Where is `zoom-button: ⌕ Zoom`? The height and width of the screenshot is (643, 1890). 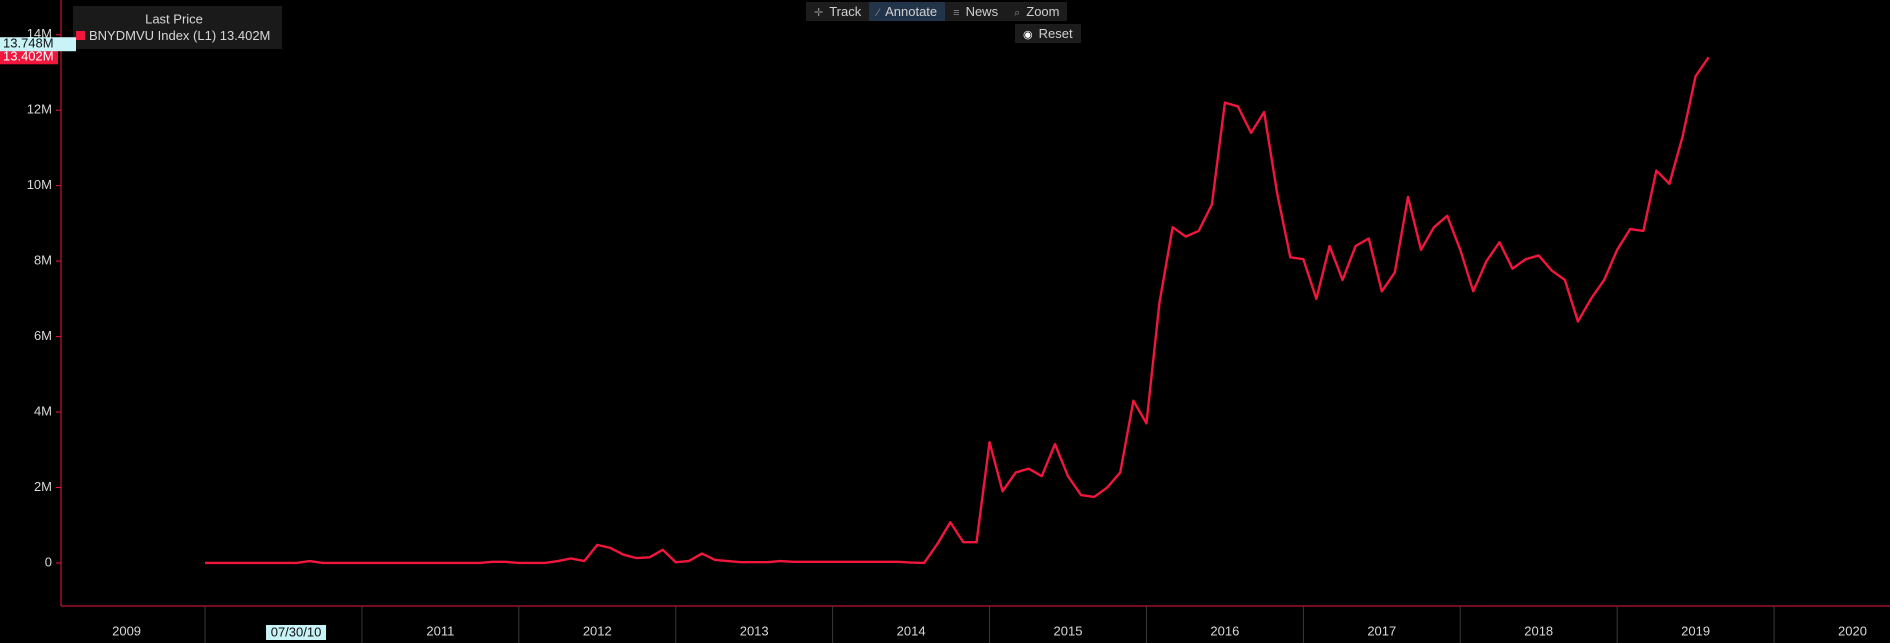
zoom-button: ⌕ Zoom is located at coordinates (1037, 11).